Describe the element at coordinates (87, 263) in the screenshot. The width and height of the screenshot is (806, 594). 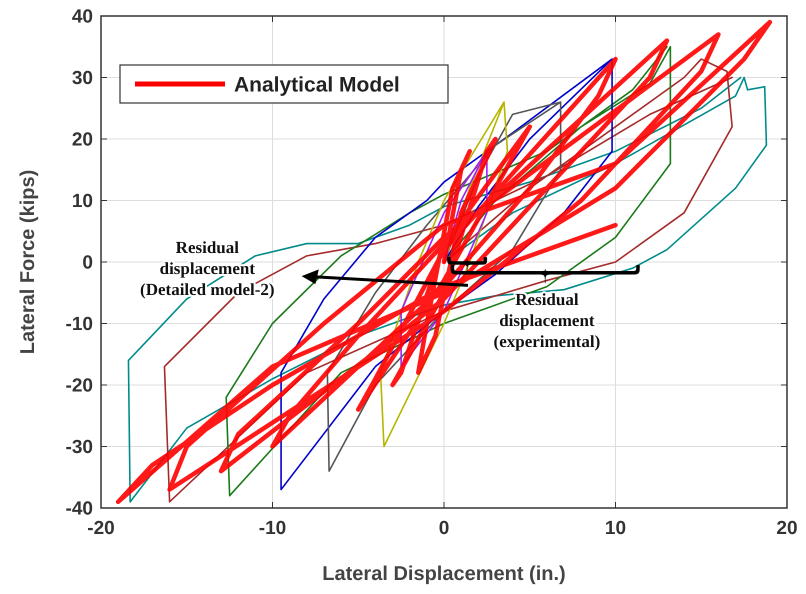
I see `y-tick-label: 0` at that location.